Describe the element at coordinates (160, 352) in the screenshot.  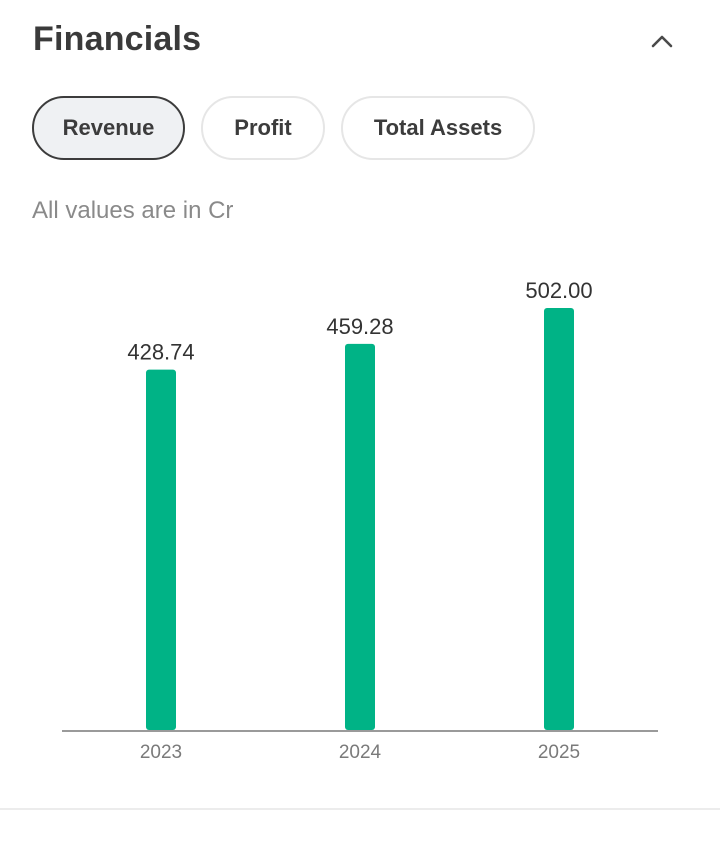
I see `value-label-2023: 428.74` at that location.